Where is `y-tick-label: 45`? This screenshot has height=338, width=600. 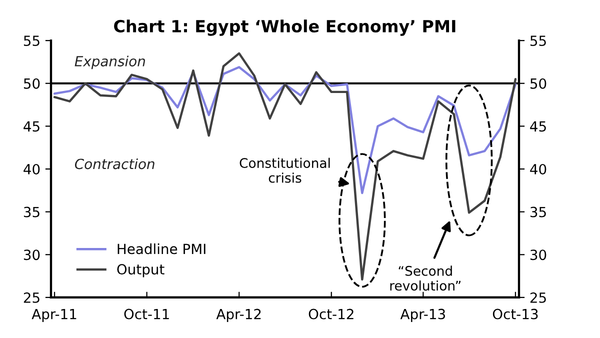 y-tick-label: 45 is located at coordinates (32, 126).